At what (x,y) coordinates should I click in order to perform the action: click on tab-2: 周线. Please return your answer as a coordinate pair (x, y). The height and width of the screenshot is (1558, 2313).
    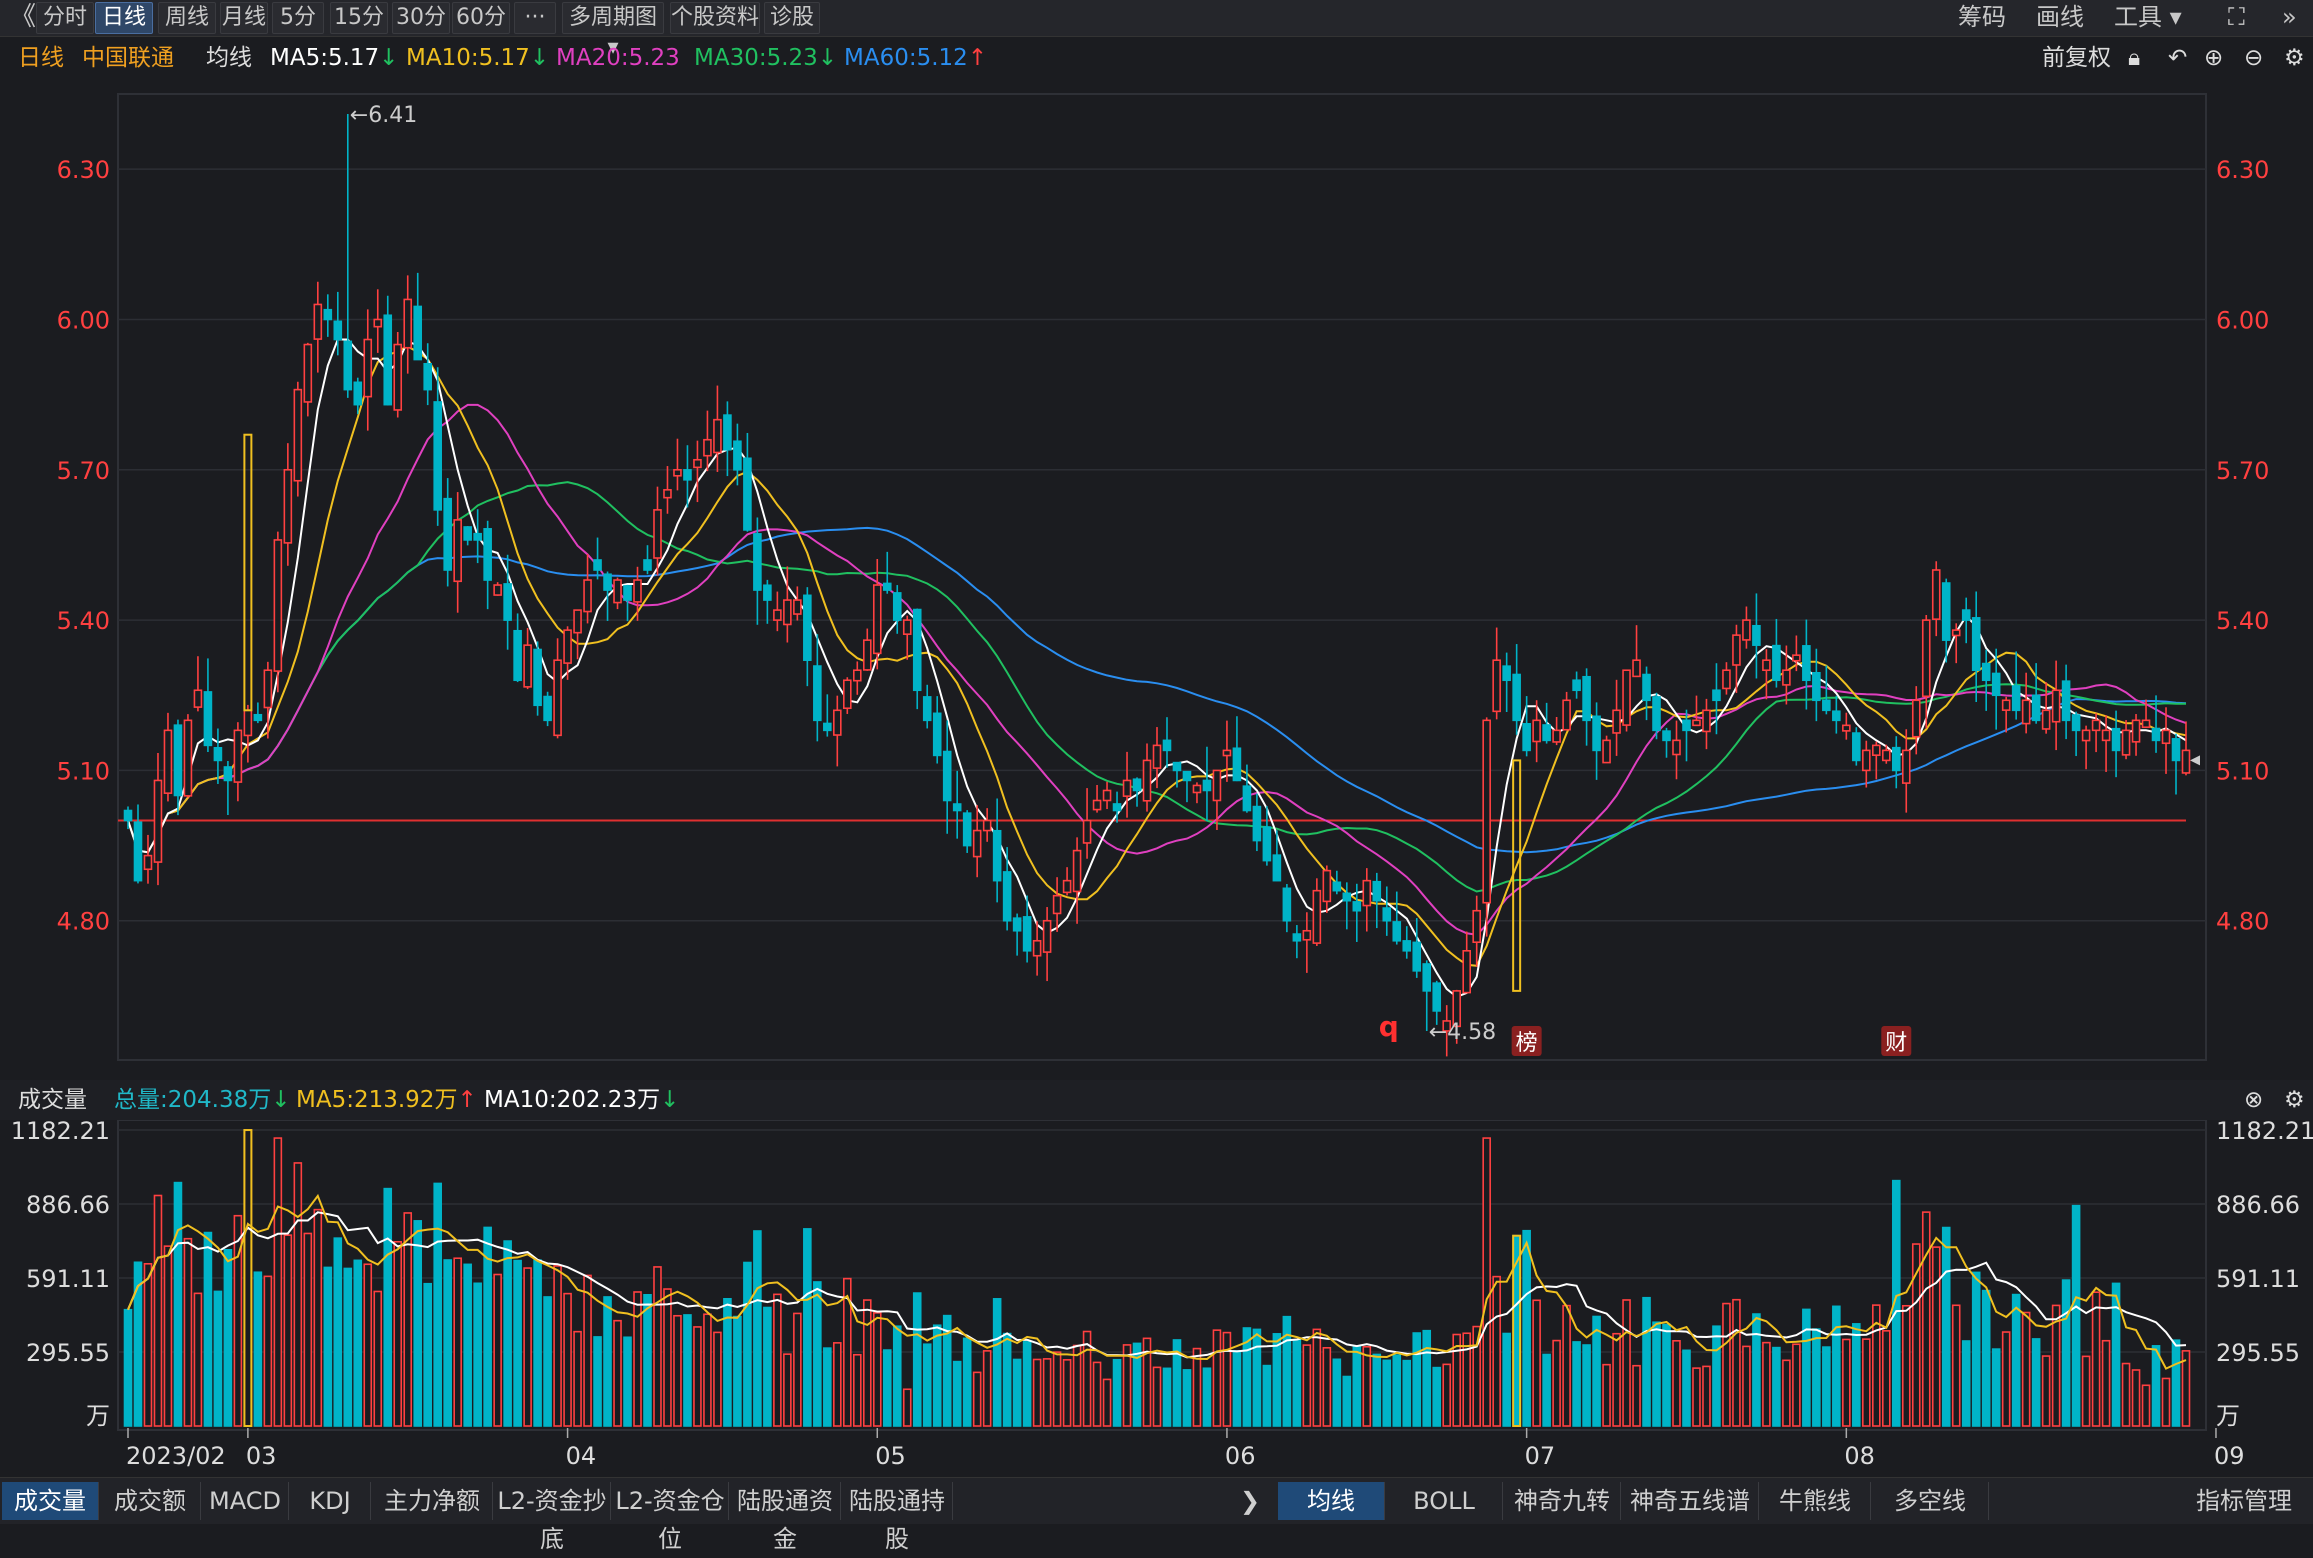
    Looking at the image, I should click on (187, 18).